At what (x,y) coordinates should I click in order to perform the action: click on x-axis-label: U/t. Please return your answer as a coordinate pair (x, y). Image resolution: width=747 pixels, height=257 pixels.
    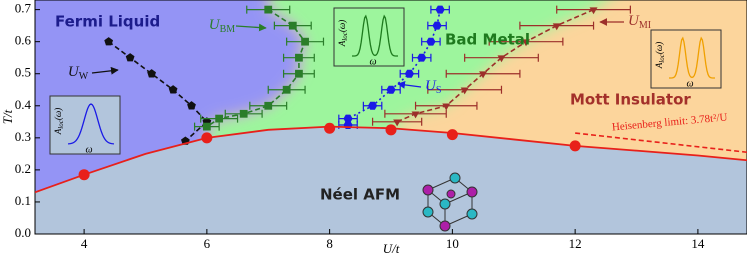
    Looking at the image, I should click on (391, 248).